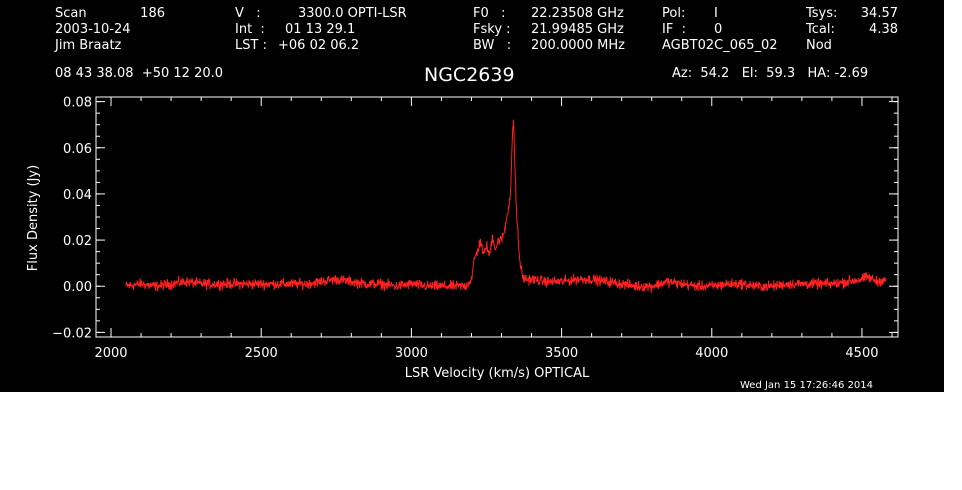 This screenshot has width=962, height=490. Describe the element at coordinates (711, 353) in the screenshot. I see `x-tick-label: 4000` at that location.